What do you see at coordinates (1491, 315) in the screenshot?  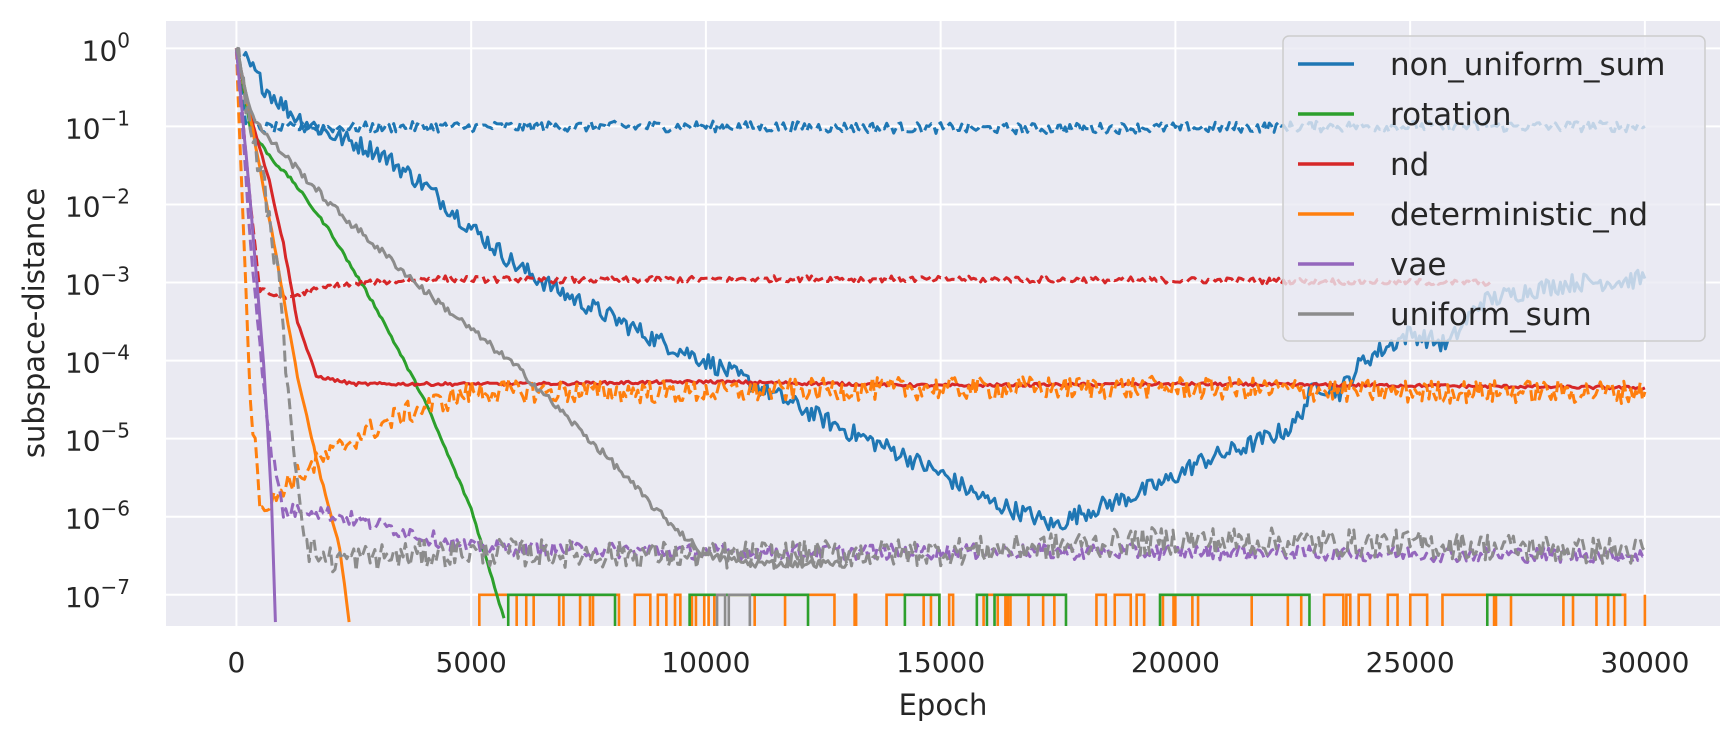 I see `legend-label-uniform_sum: uniform_sum` at bounding box center [1491, 315].